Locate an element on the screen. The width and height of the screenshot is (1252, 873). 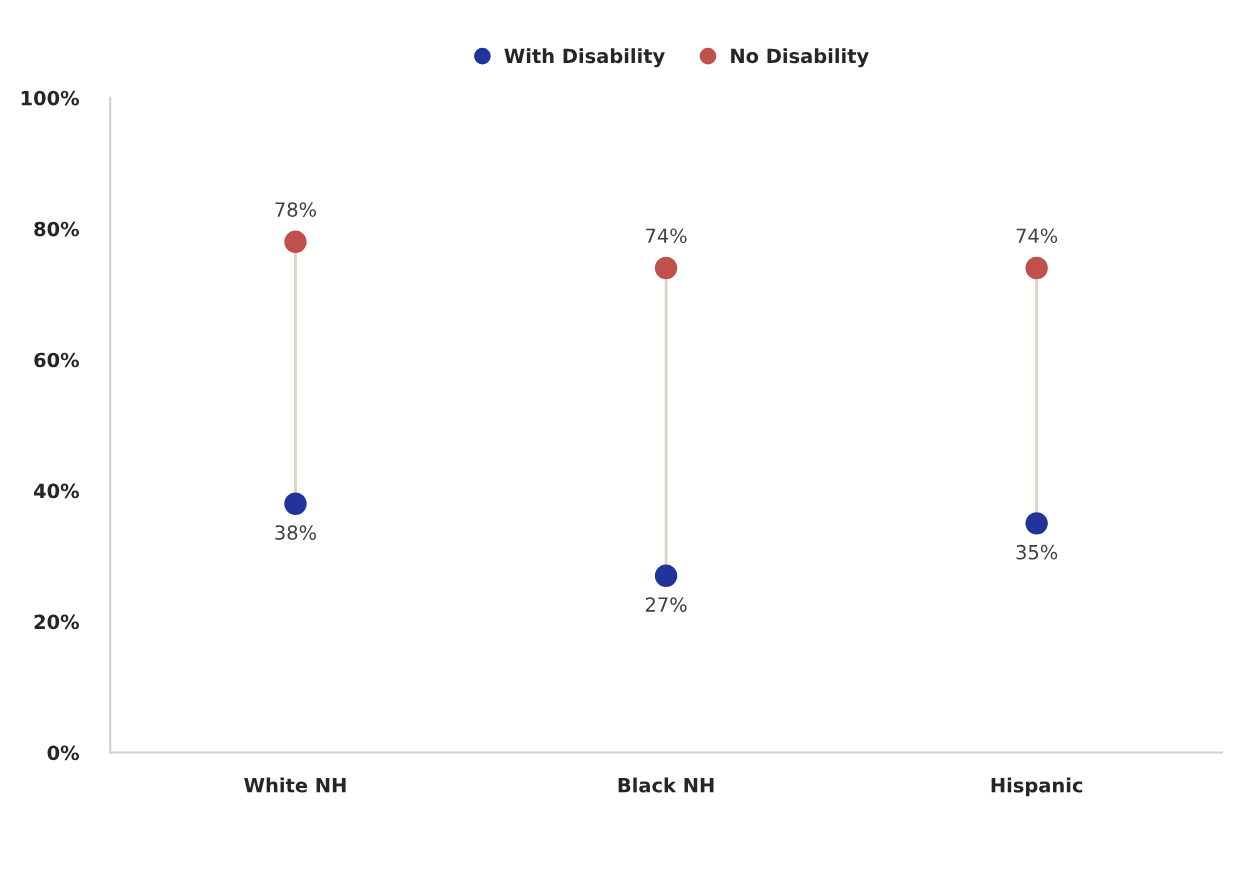
y-tick-label: 80% is located at coordinates (56, 229).